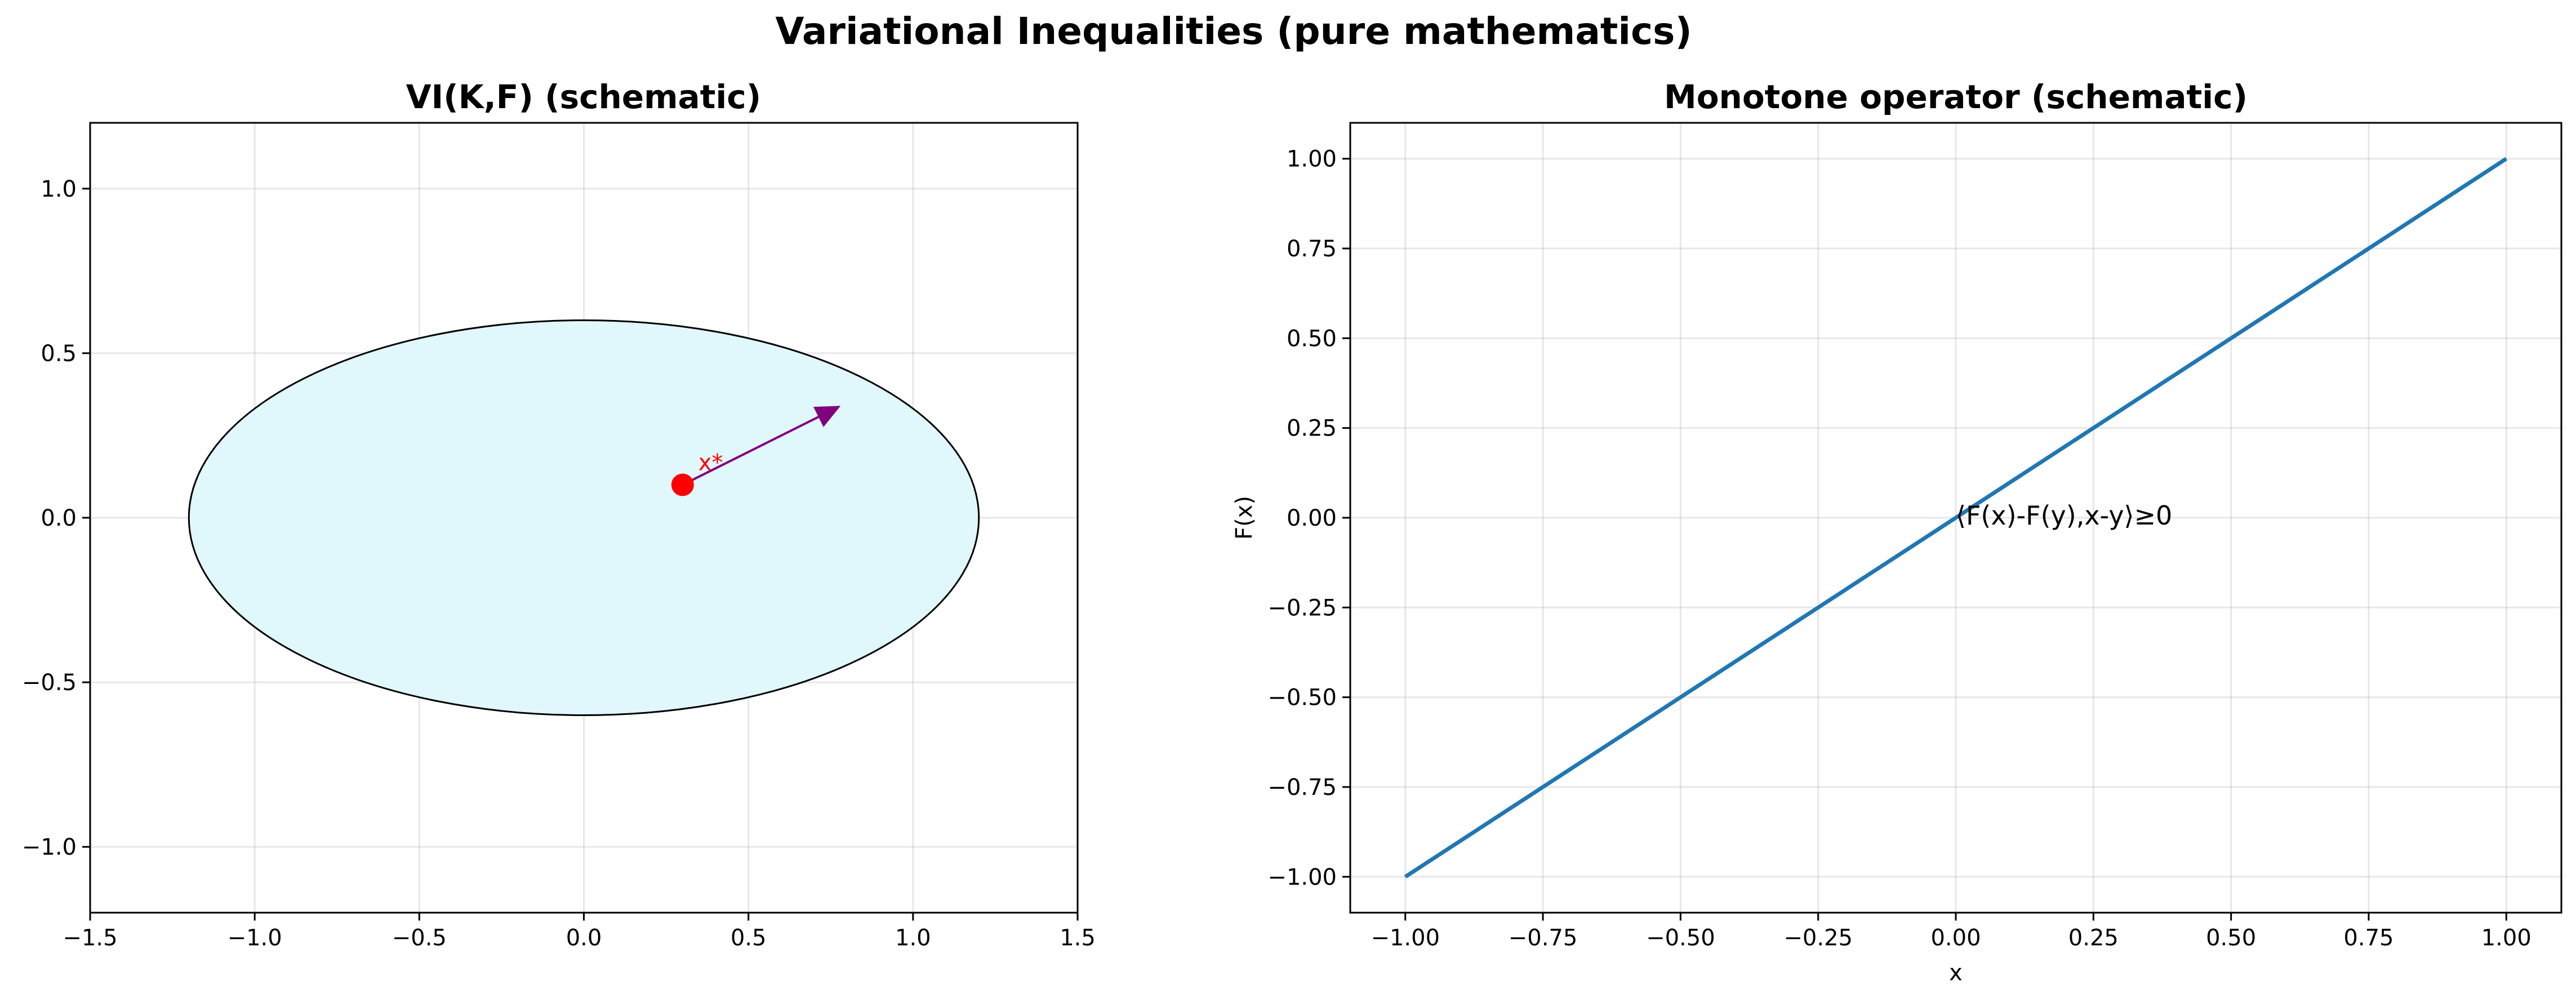 This screenshot has height=1000, width=2576. Describe the element at coordinates (49, 847) in the screenshot. I see `left-y-tick-label: −1.0` at that location.